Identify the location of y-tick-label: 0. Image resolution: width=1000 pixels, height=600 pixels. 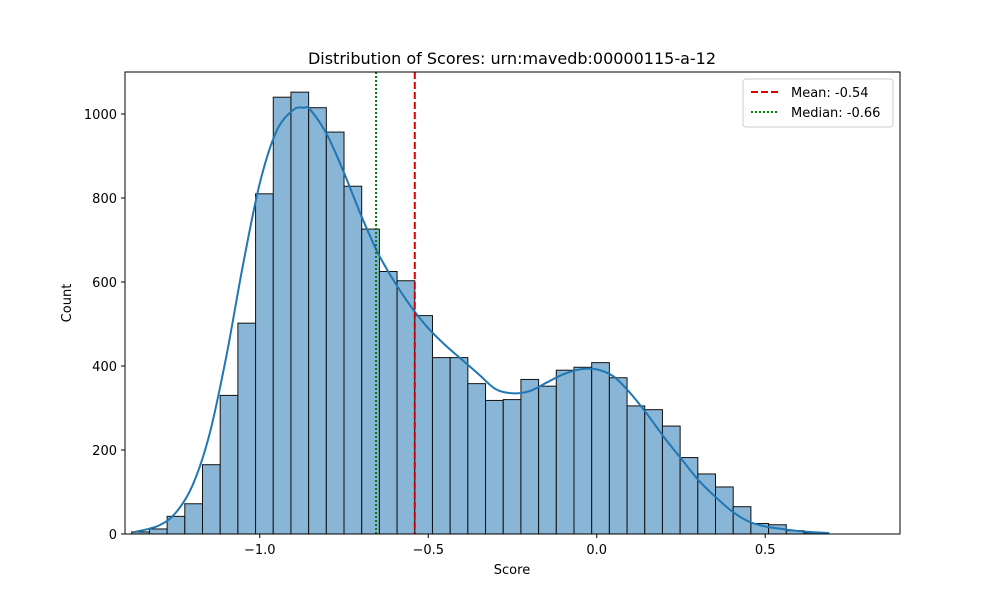
(113, 535).